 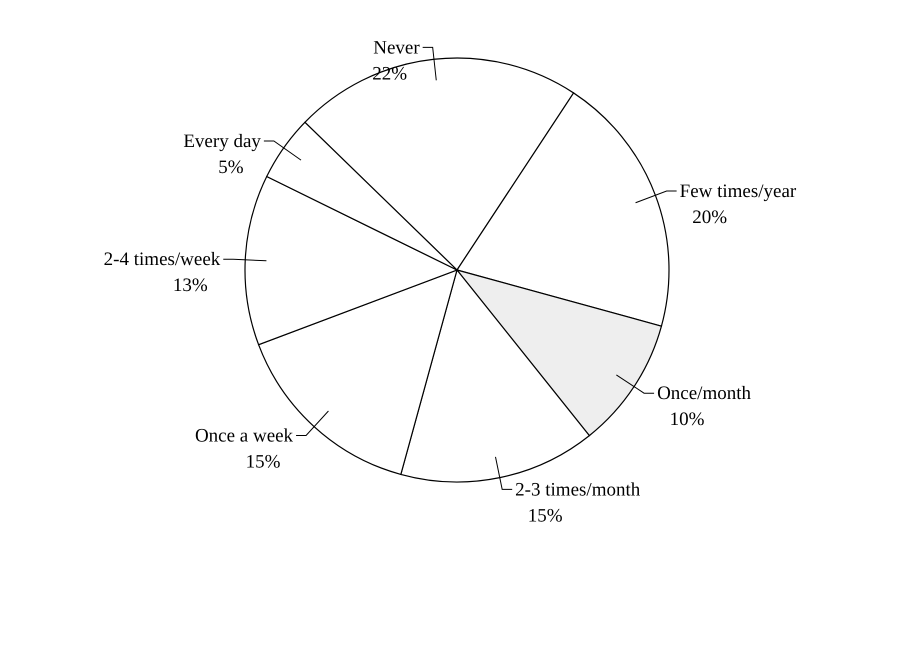 What do you see at coordinates (162, 259) in the screenshot?
I see `slice-label: 2-4 times/week` at bounding box center [162, 259].